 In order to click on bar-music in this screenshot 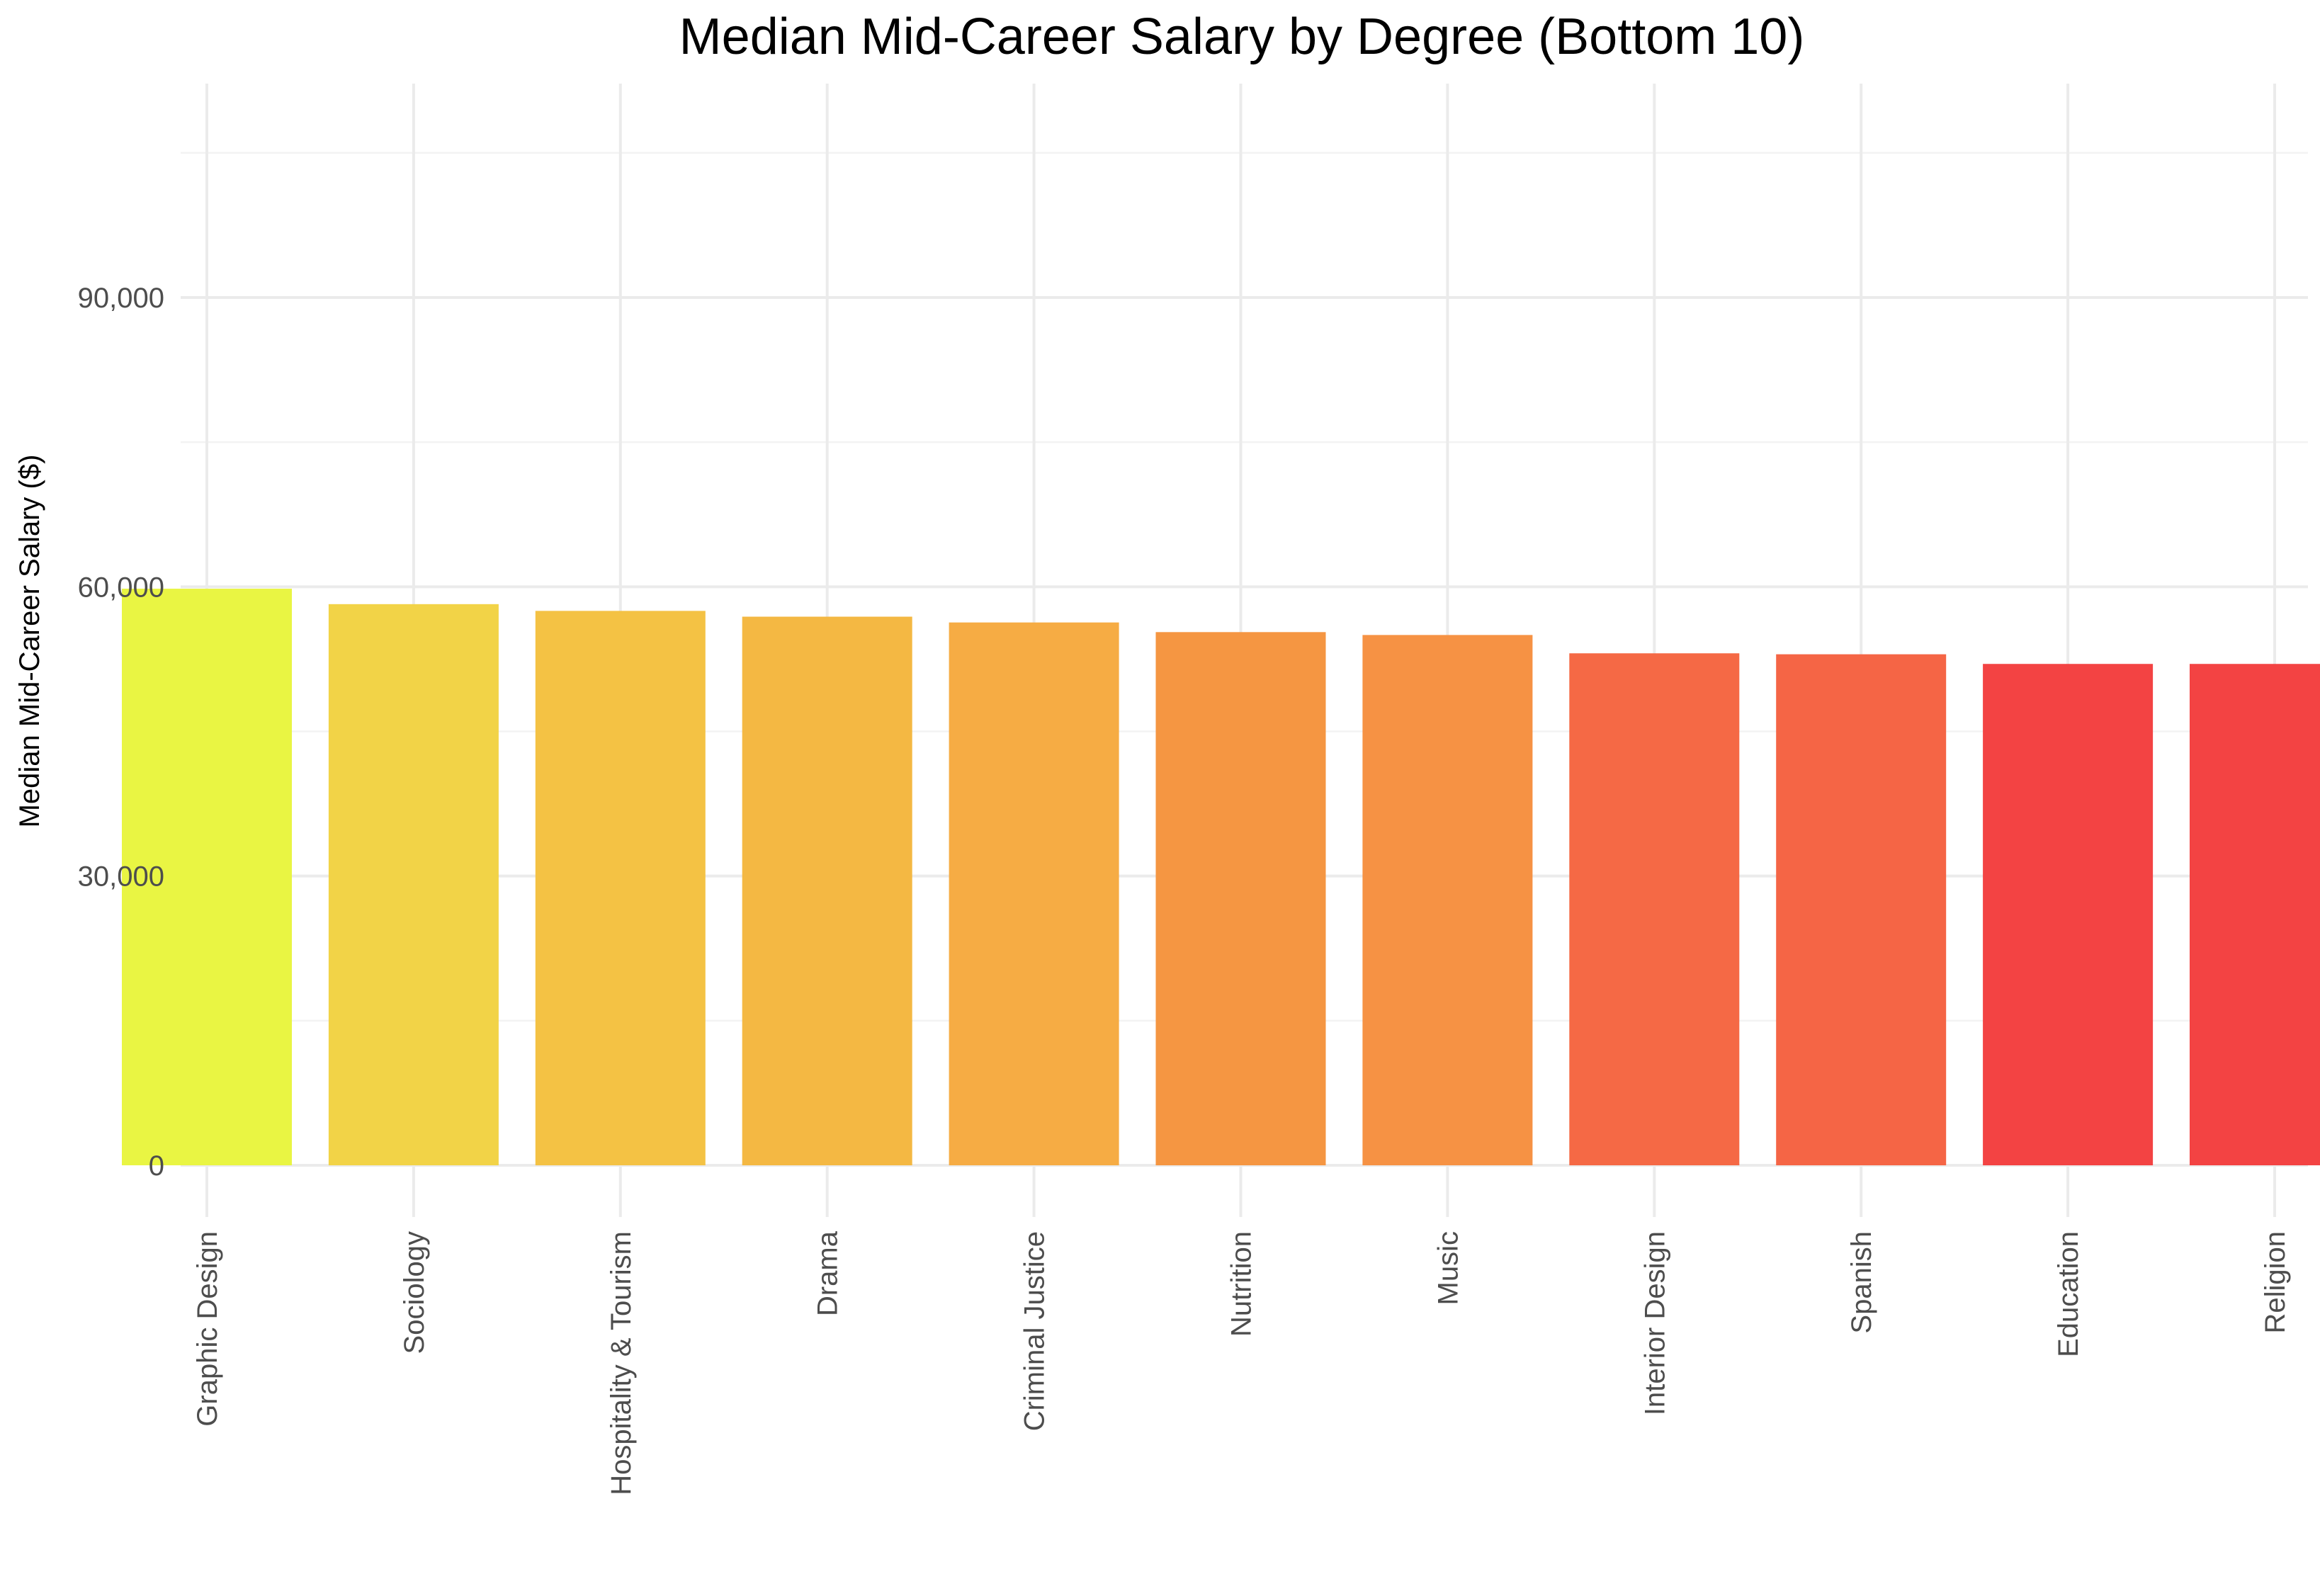, I will do `click(1447, 900)`.